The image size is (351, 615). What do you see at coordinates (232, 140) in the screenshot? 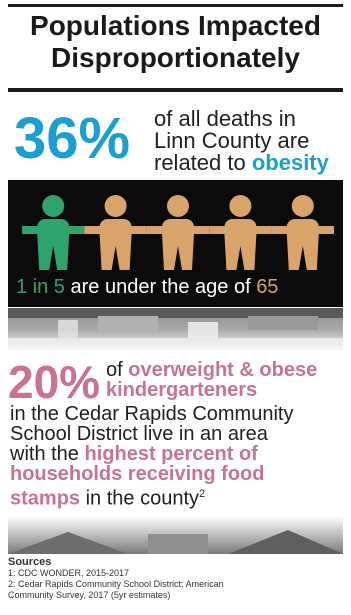
I see `deaths-line-2: Linn County are` at bounding box center [232, 140].